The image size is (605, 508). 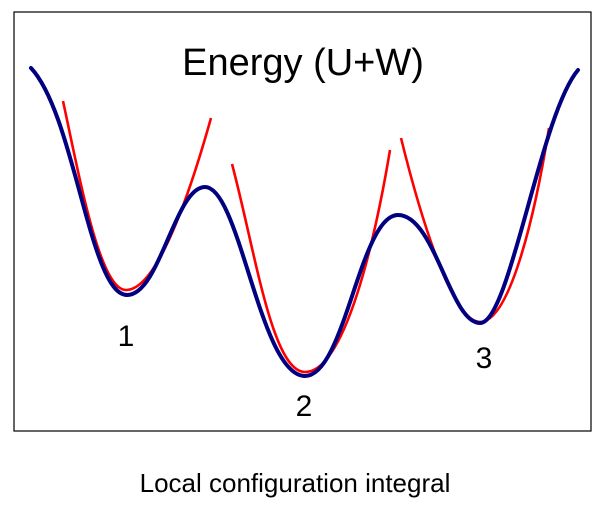 What do you see at coordinates (295, 483) in the screenshot?
I see `x-axis-caption: Local configuration integral` at bounding box center [295, 483].